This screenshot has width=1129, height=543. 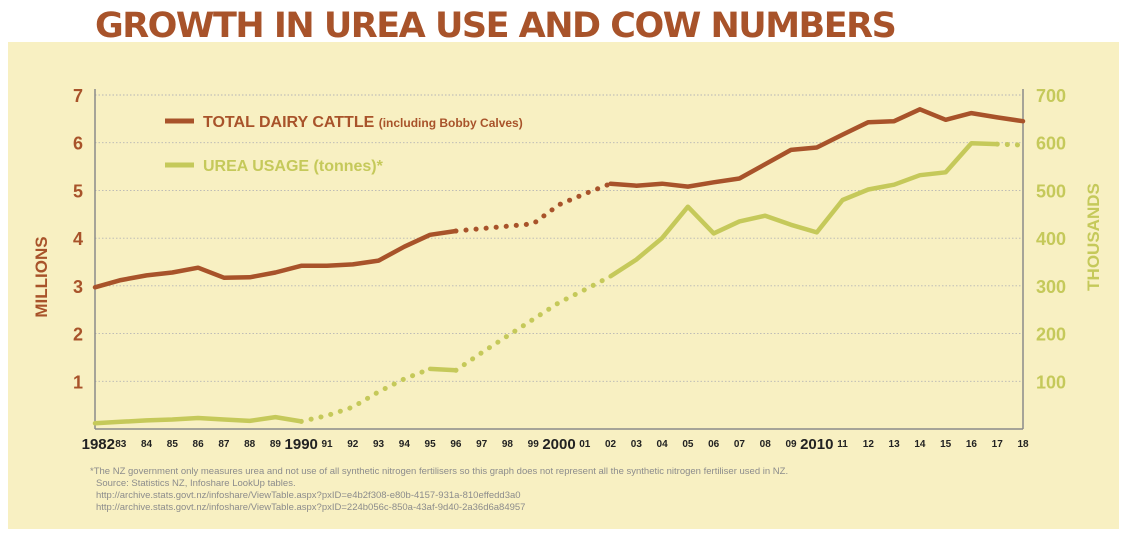 I want to click on y-tick-label-left: 3, so click(x=78, y=287).